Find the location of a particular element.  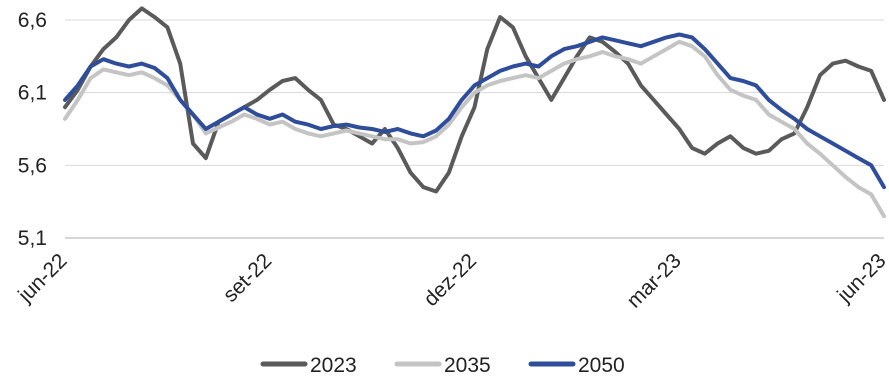

legend: 2023 2035 2050 is located at coordinates (442, 365).